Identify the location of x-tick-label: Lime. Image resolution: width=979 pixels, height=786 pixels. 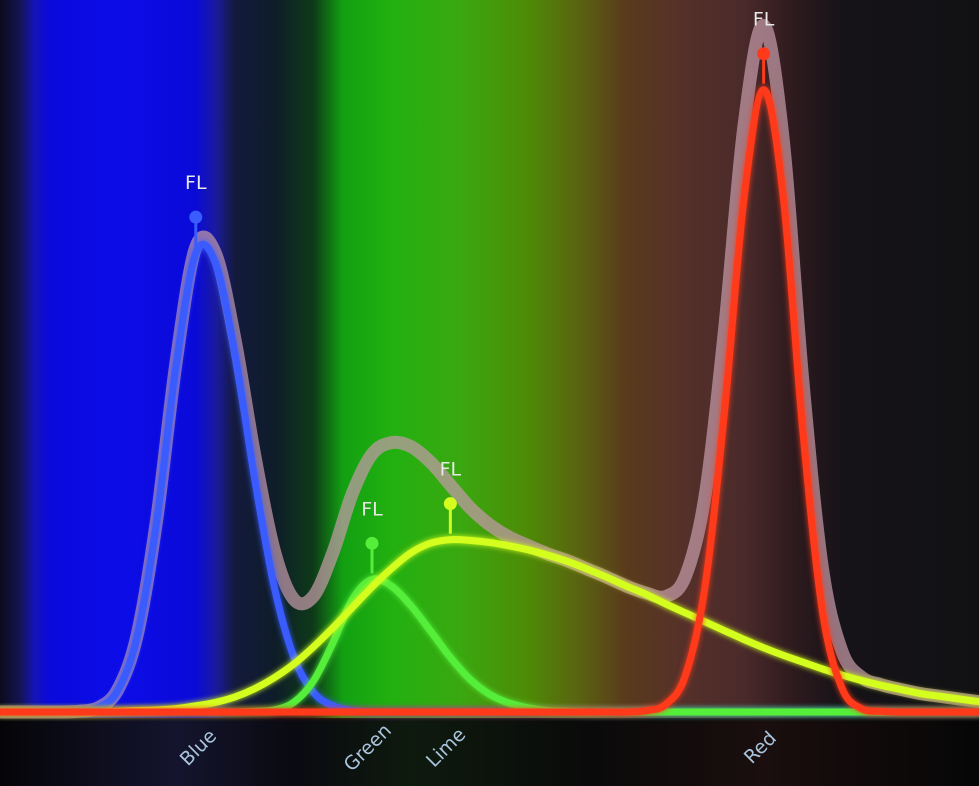
(446, 748).